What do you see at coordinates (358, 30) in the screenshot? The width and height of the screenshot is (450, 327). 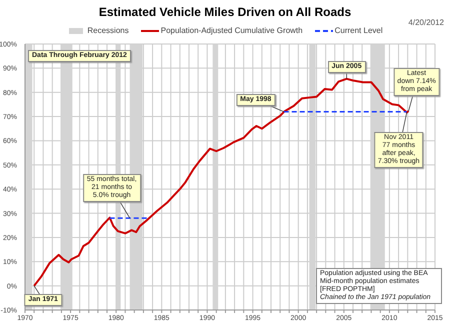 I see `legend-label: Current Level` at bounding box center [358, 30].